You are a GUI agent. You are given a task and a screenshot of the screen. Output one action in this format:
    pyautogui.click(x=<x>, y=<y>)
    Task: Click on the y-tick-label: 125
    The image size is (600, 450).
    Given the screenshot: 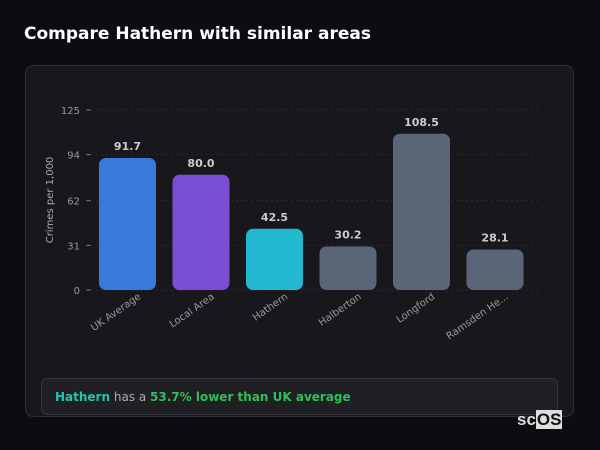 What is the action you would take?
    pyautogui.click(x=70, y=111)
    